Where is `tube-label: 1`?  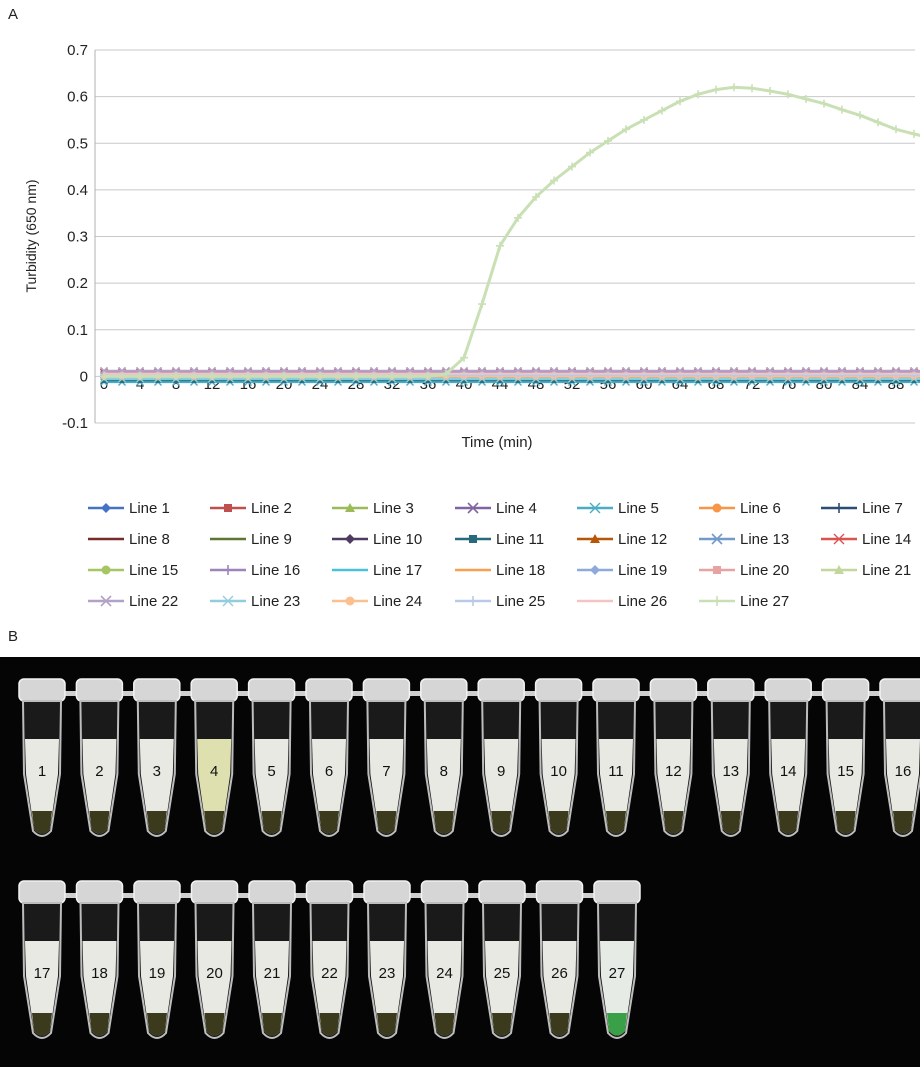
tube-label: 1 is located at coordinates (42, 771).